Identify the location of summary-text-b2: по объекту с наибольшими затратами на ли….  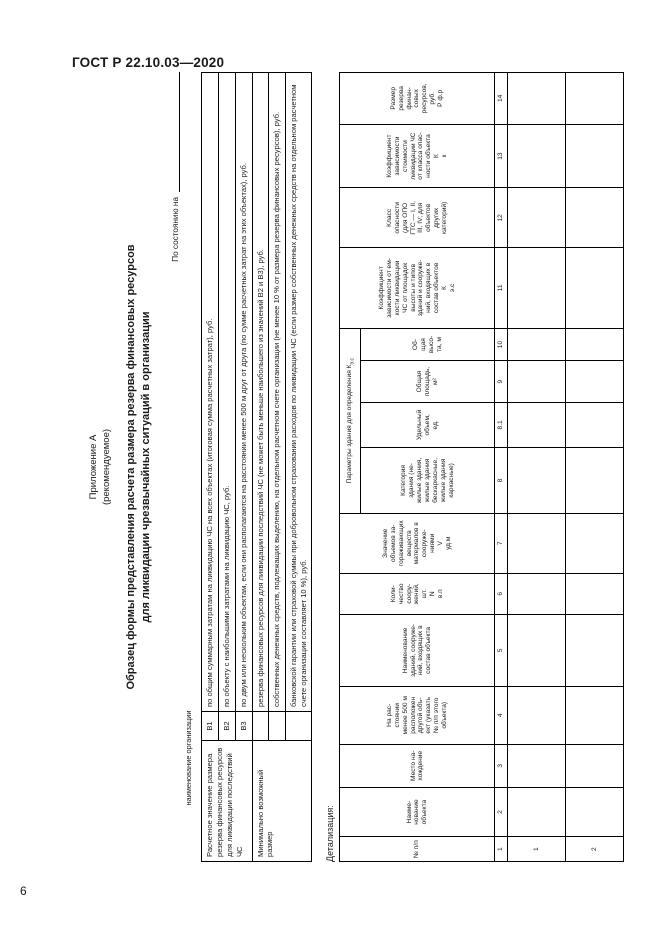
(227, 392).